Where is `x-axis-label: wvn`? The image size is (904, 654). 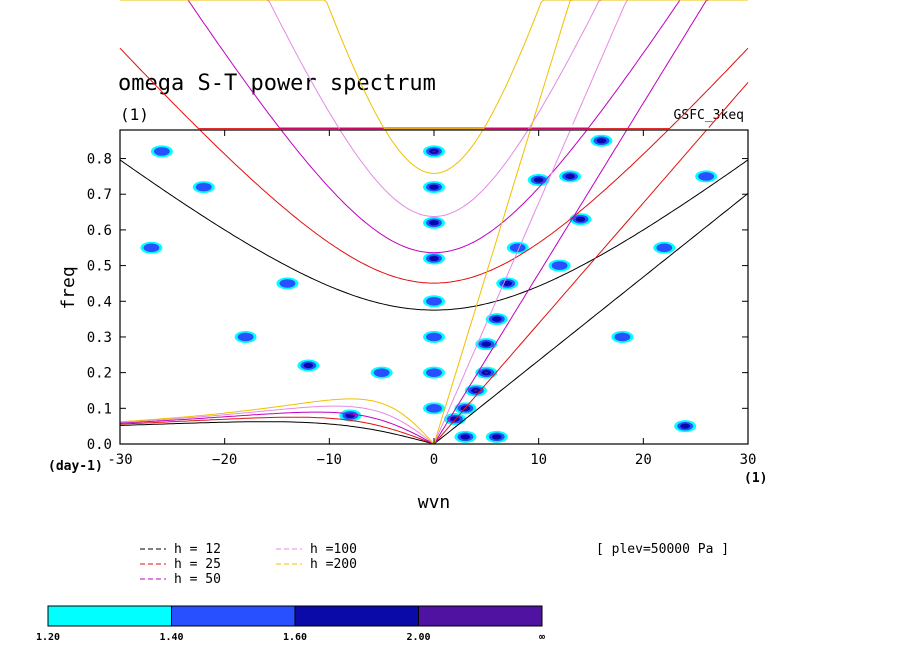 x-axis-label: wvn is located at coordinates (434, 502).